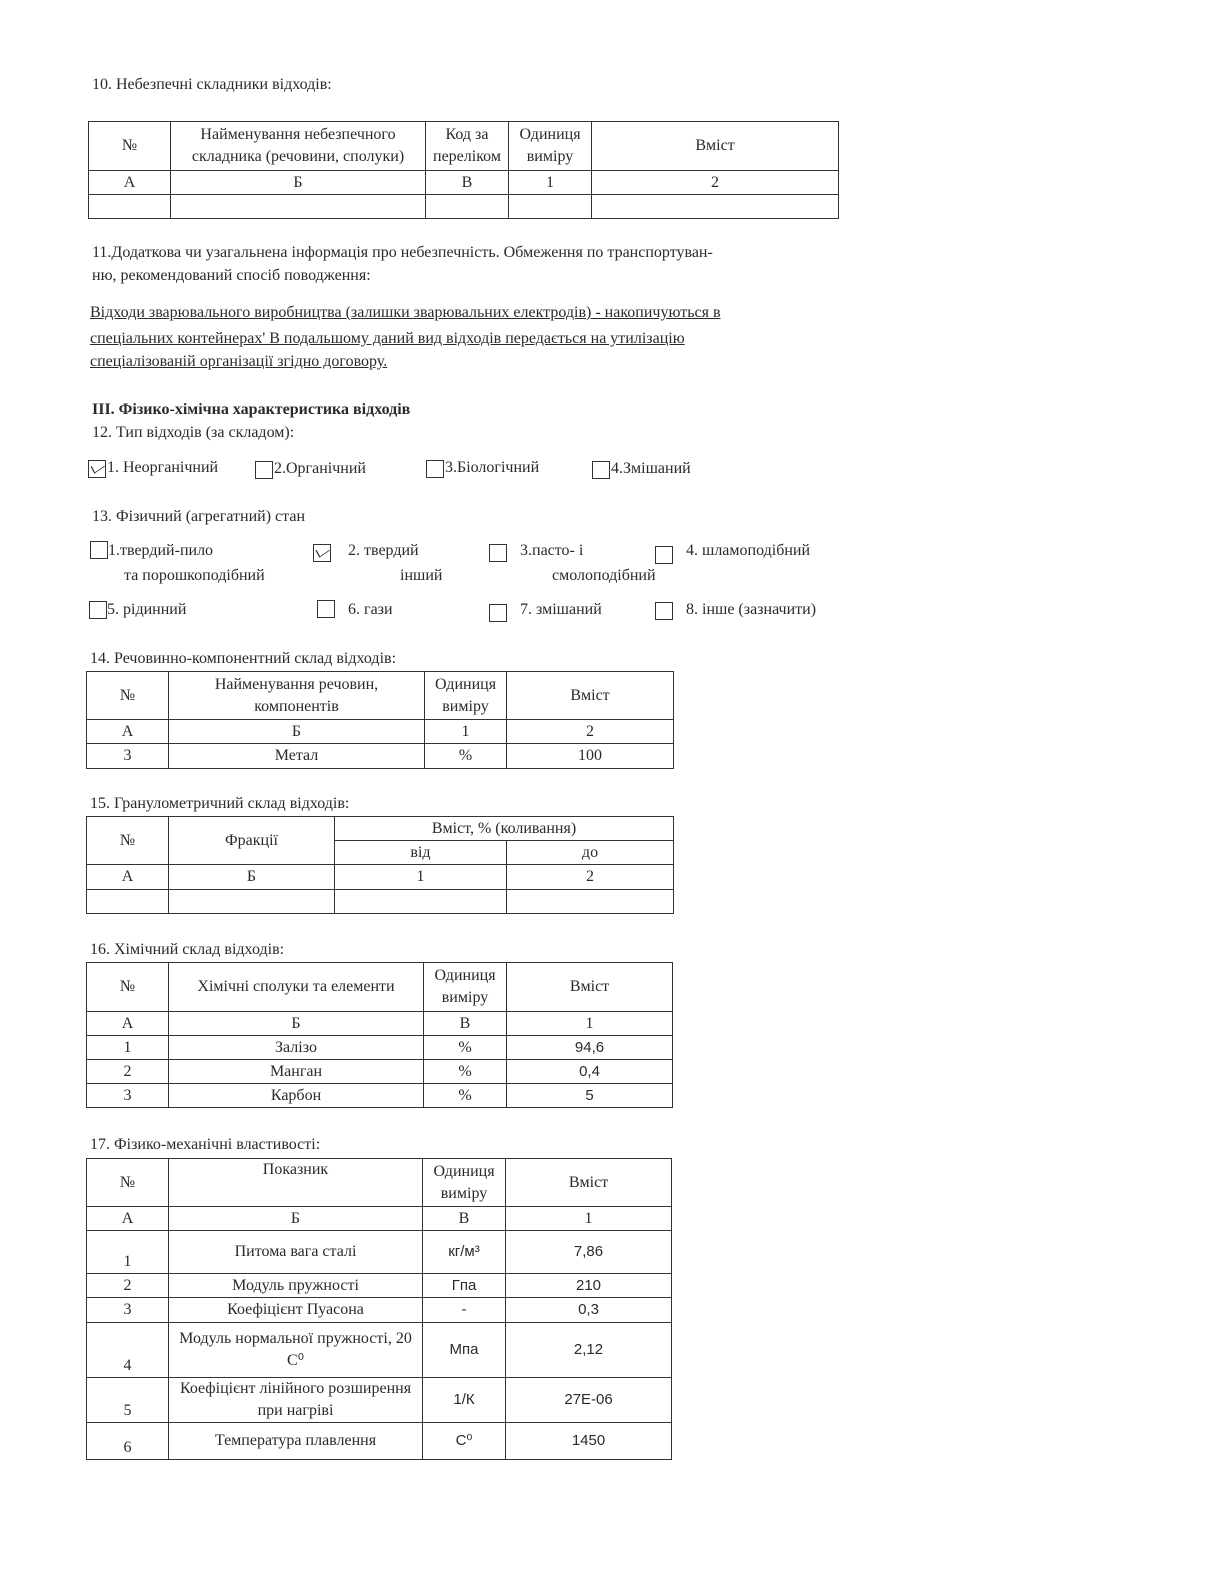 The height and width of the screenshot is (1574, 1219). I want to click on granulometric-table: № Фракції Вміст, % (коливання) від до А Б 1 2, so click(380, 865).